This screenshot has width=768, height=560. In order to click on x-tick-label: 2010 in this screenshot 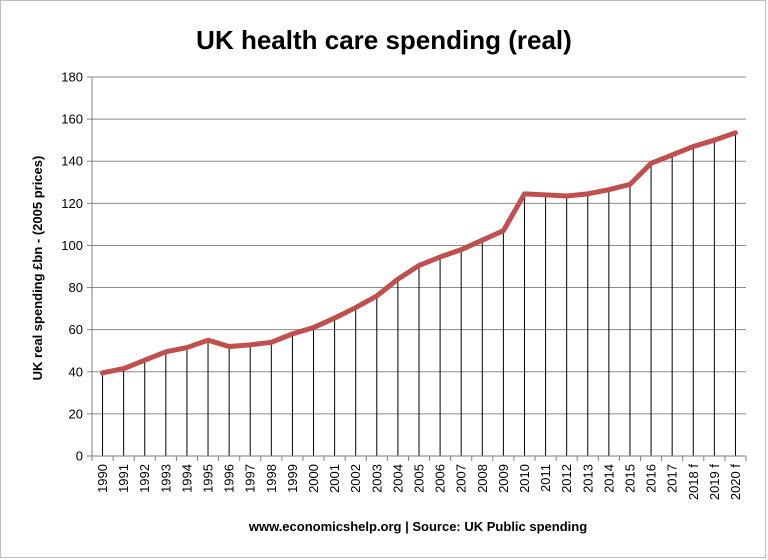, I will do `click(524, 478)`.